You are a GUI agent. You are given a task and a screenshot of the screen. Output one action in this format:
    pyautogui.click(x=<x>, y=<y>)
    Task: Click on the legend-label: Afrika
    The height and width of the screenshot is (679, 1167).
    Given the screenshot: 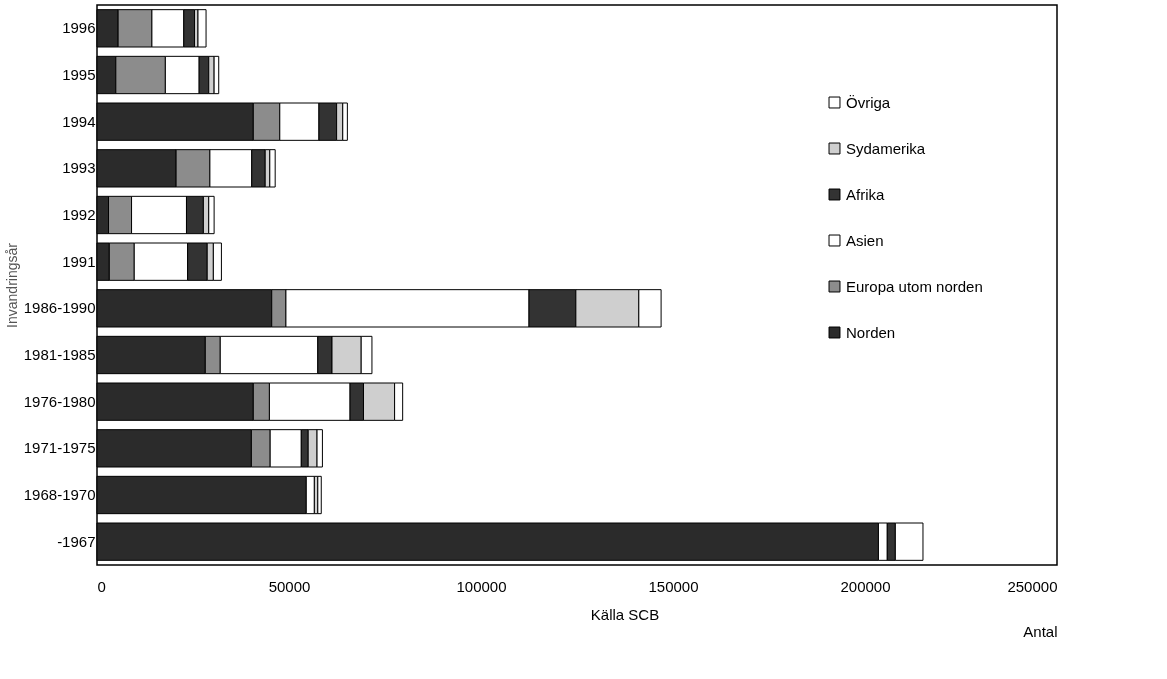 What is the action you would take?
    pyautogui.click(x=865, y=194)
    